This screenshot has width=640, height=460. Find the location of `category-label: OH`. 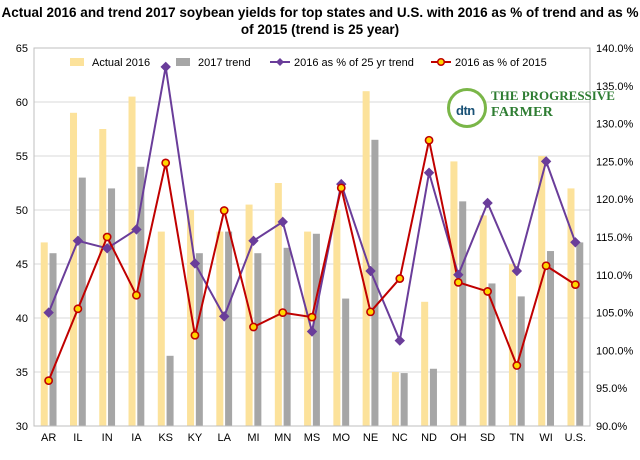

category-label: OH is located at coordinates (458, 438).